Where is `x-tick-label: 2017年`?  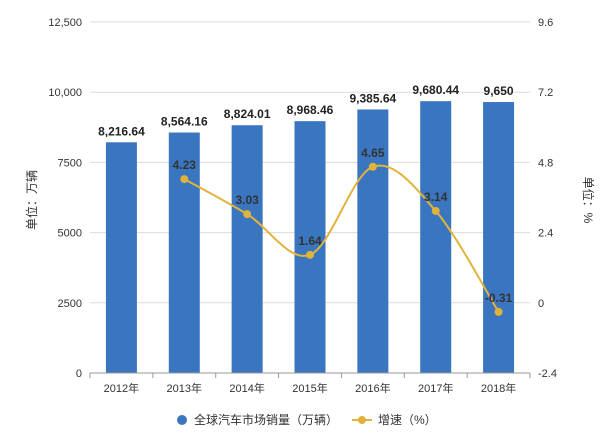 x-tick-label: 2017年 is located at coordinates (435, 388).